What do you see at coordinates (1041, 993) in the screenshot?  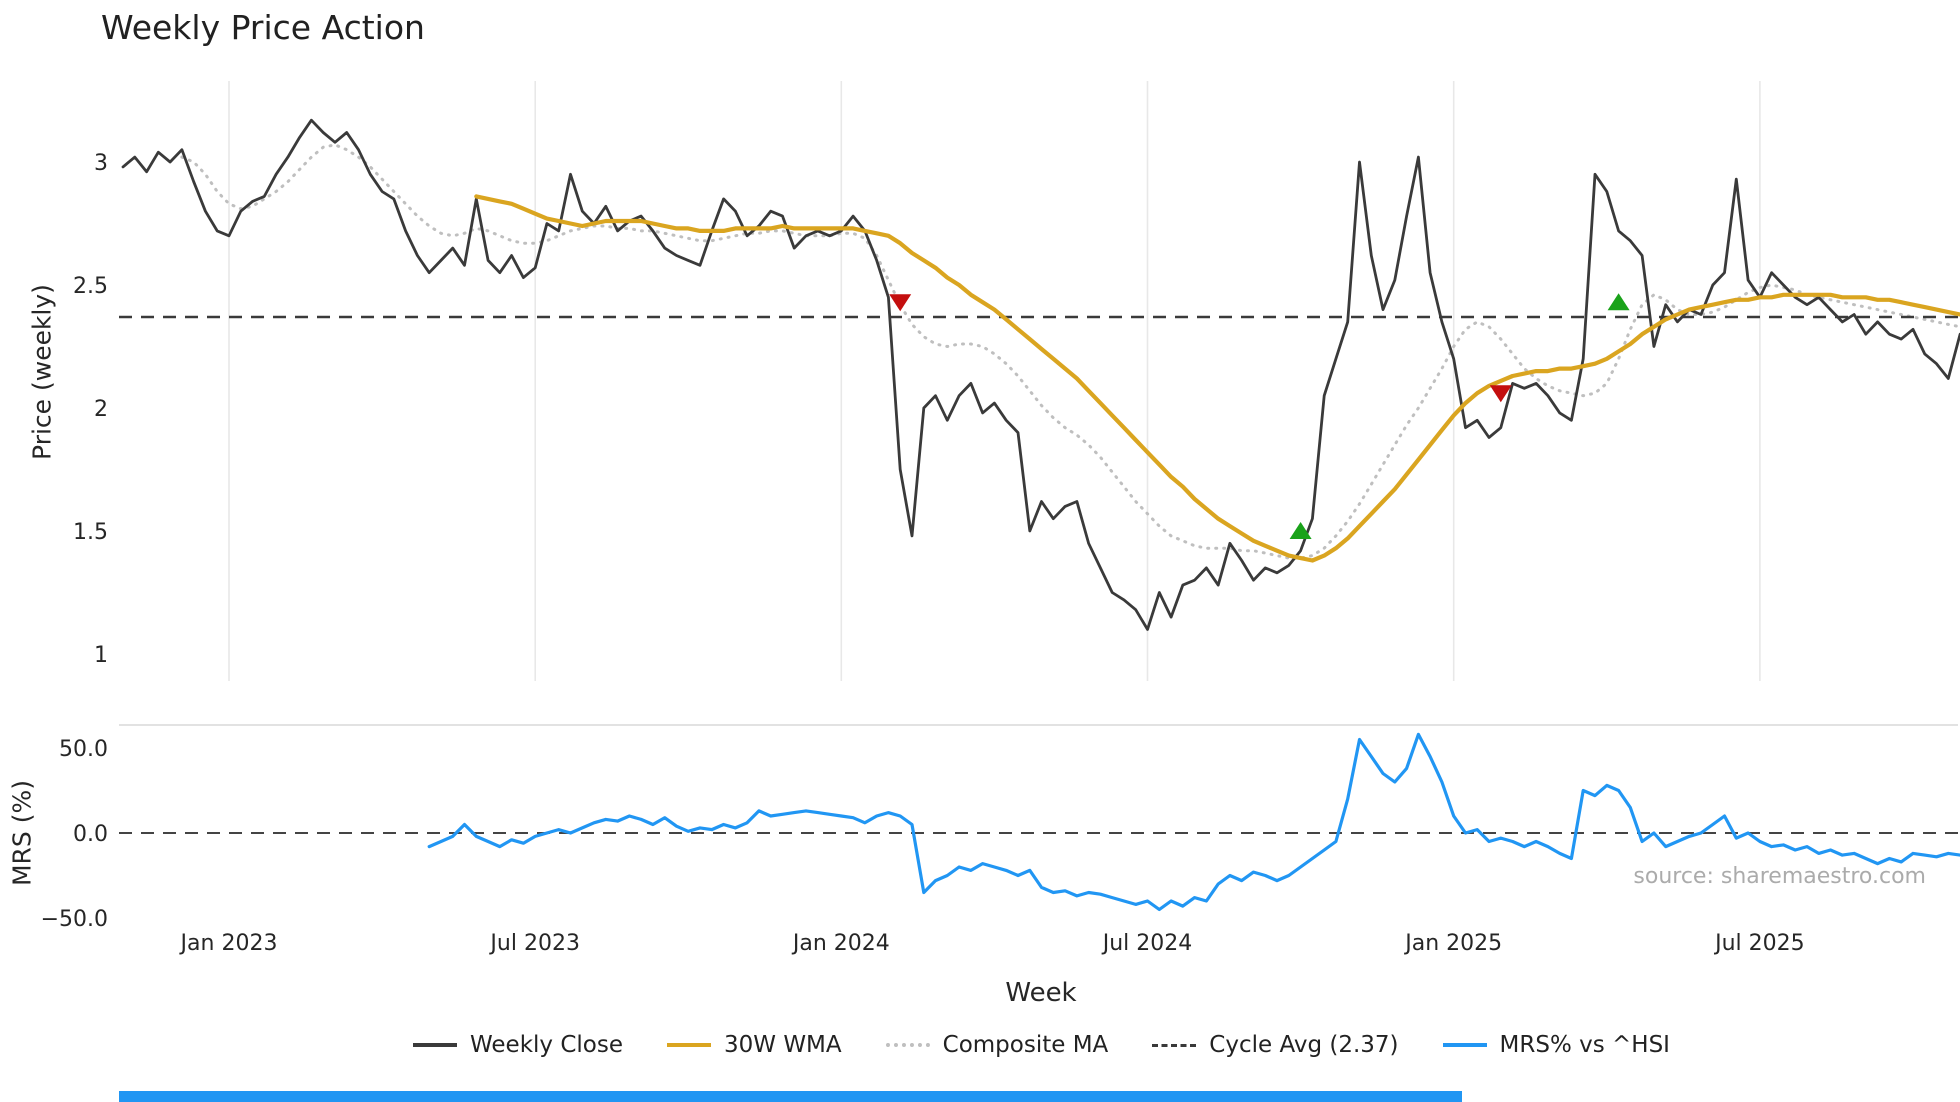 I see `x-axis-label: Week` at bounding box center [1041, 993].